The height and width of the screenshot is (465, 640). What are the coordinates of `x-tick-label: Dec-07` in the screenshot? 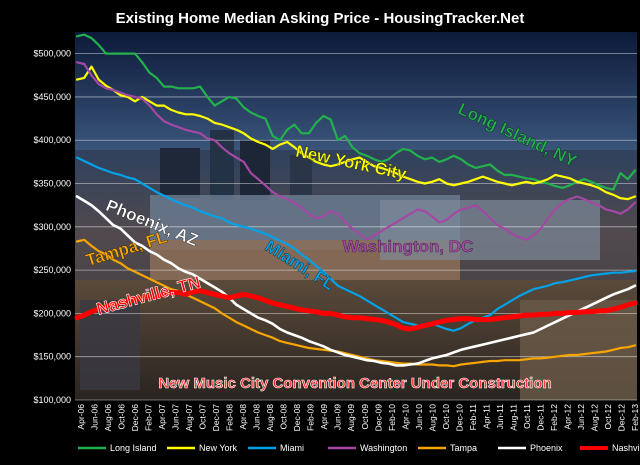 It's located at (216, 418).